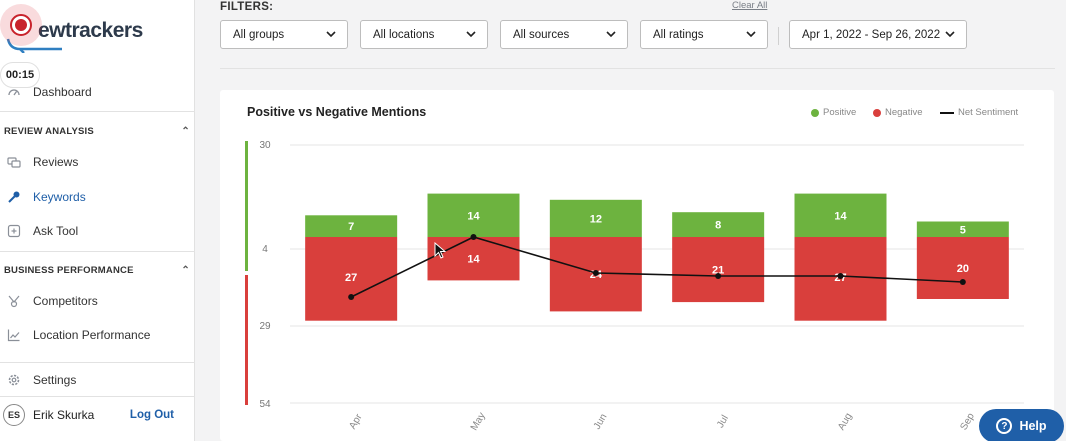 The image size is (1066, 441). I want to click on clear-all-link: Clear All, so click(750, 5).